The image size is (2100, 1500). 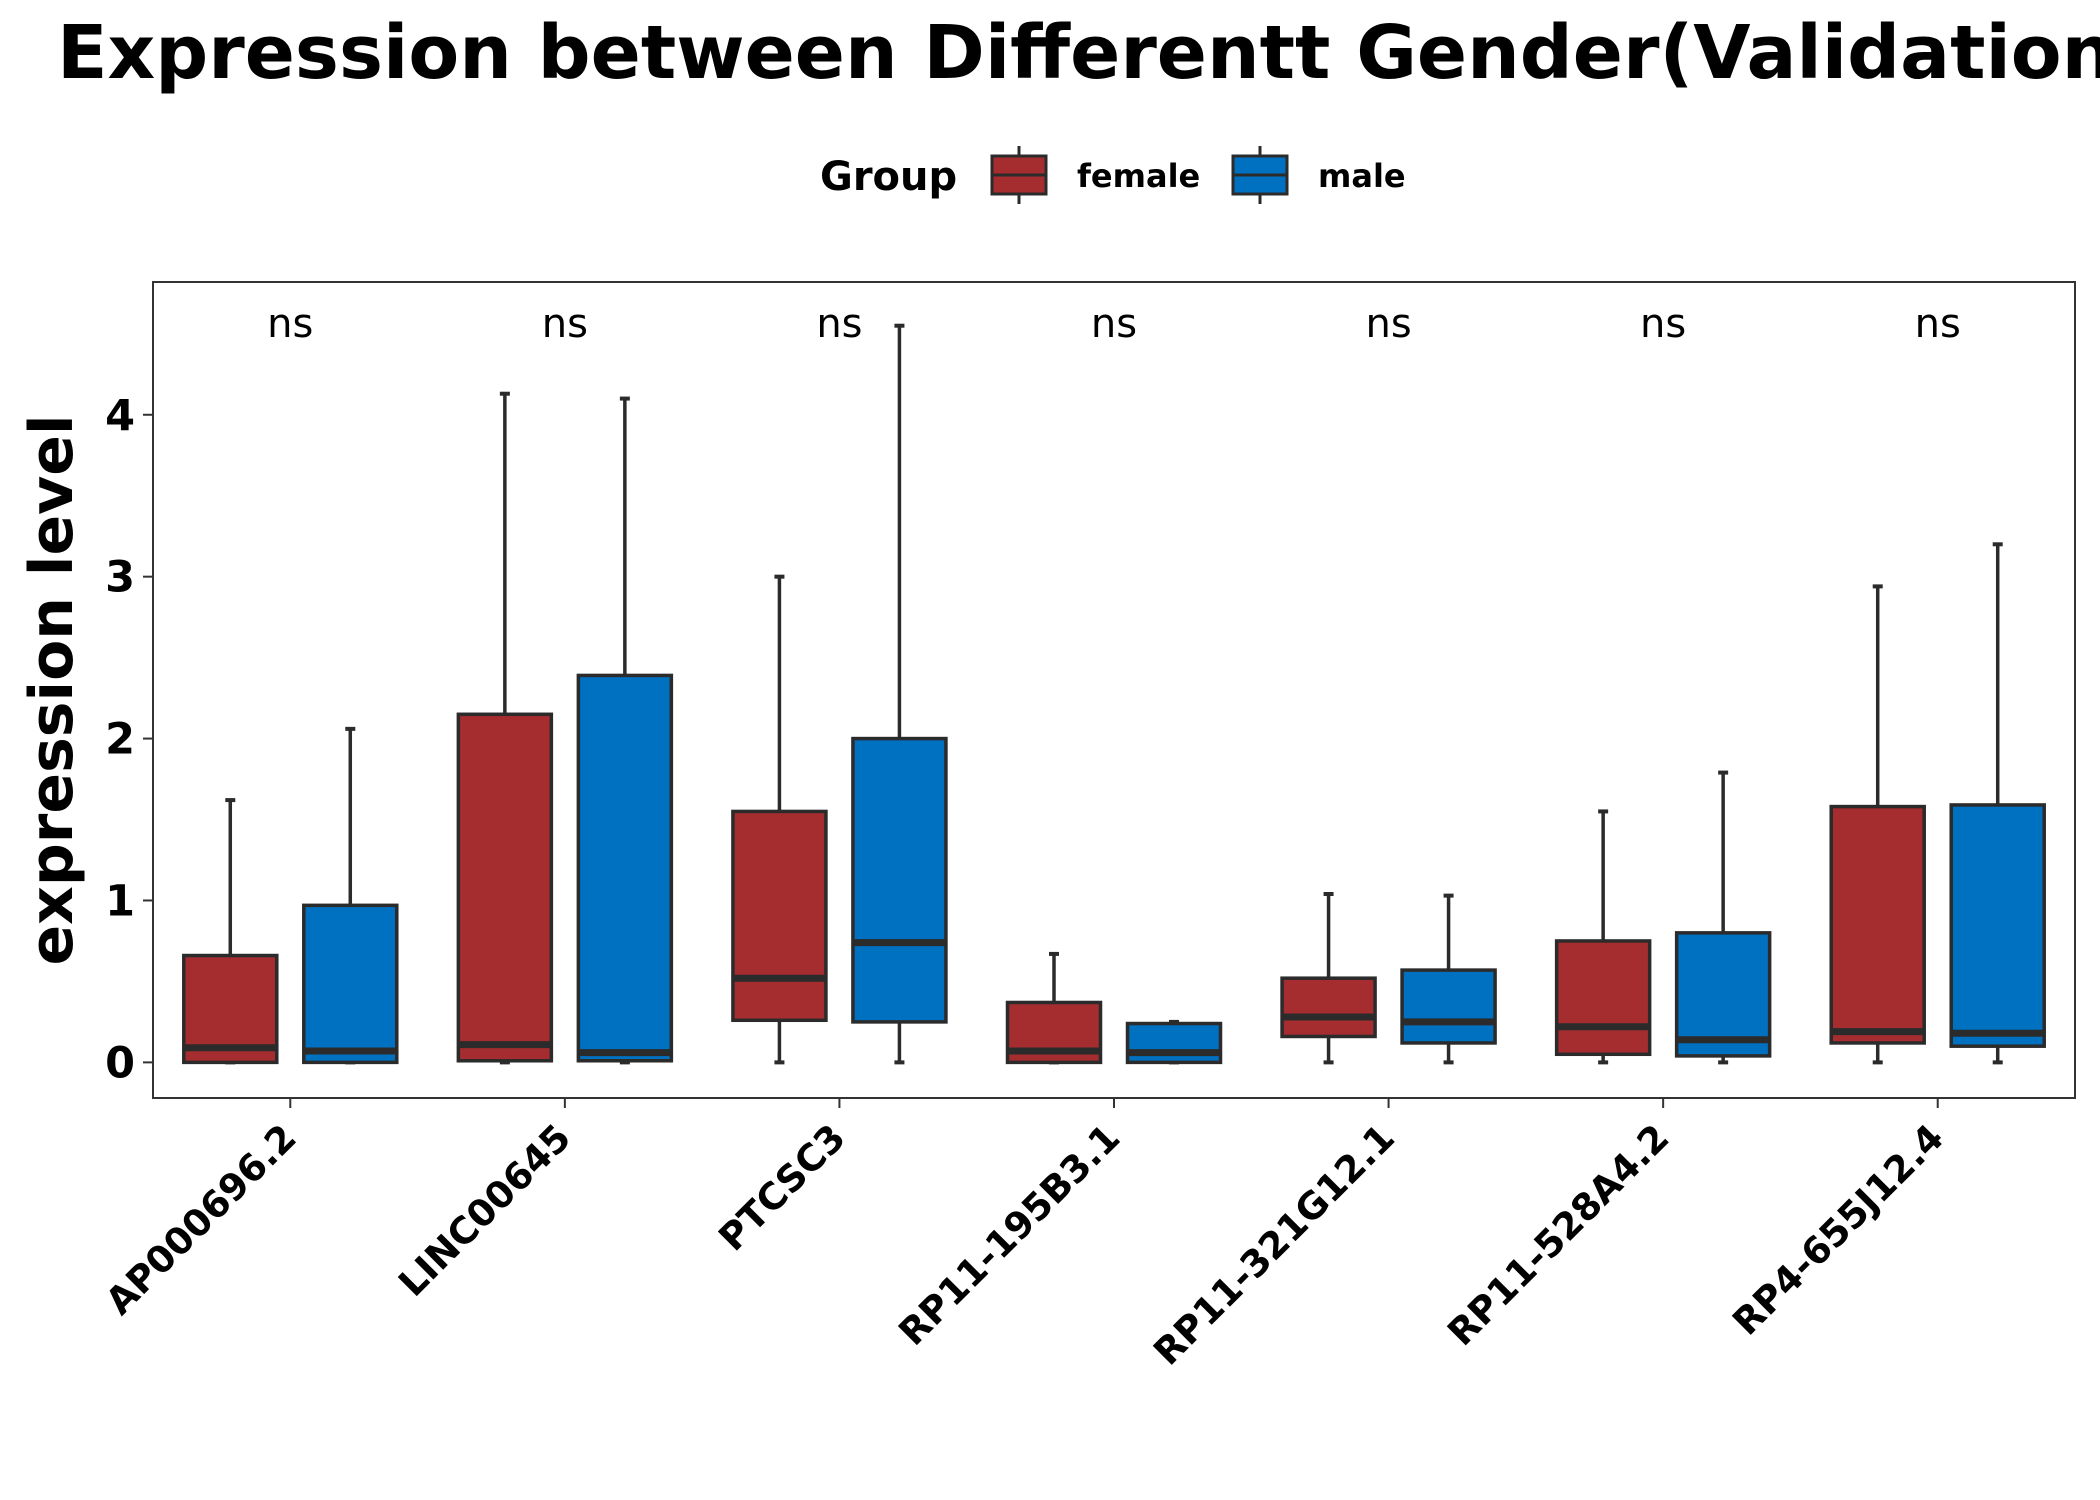 I want to click on y-tick-label: 3, so click(x=120, y=578).